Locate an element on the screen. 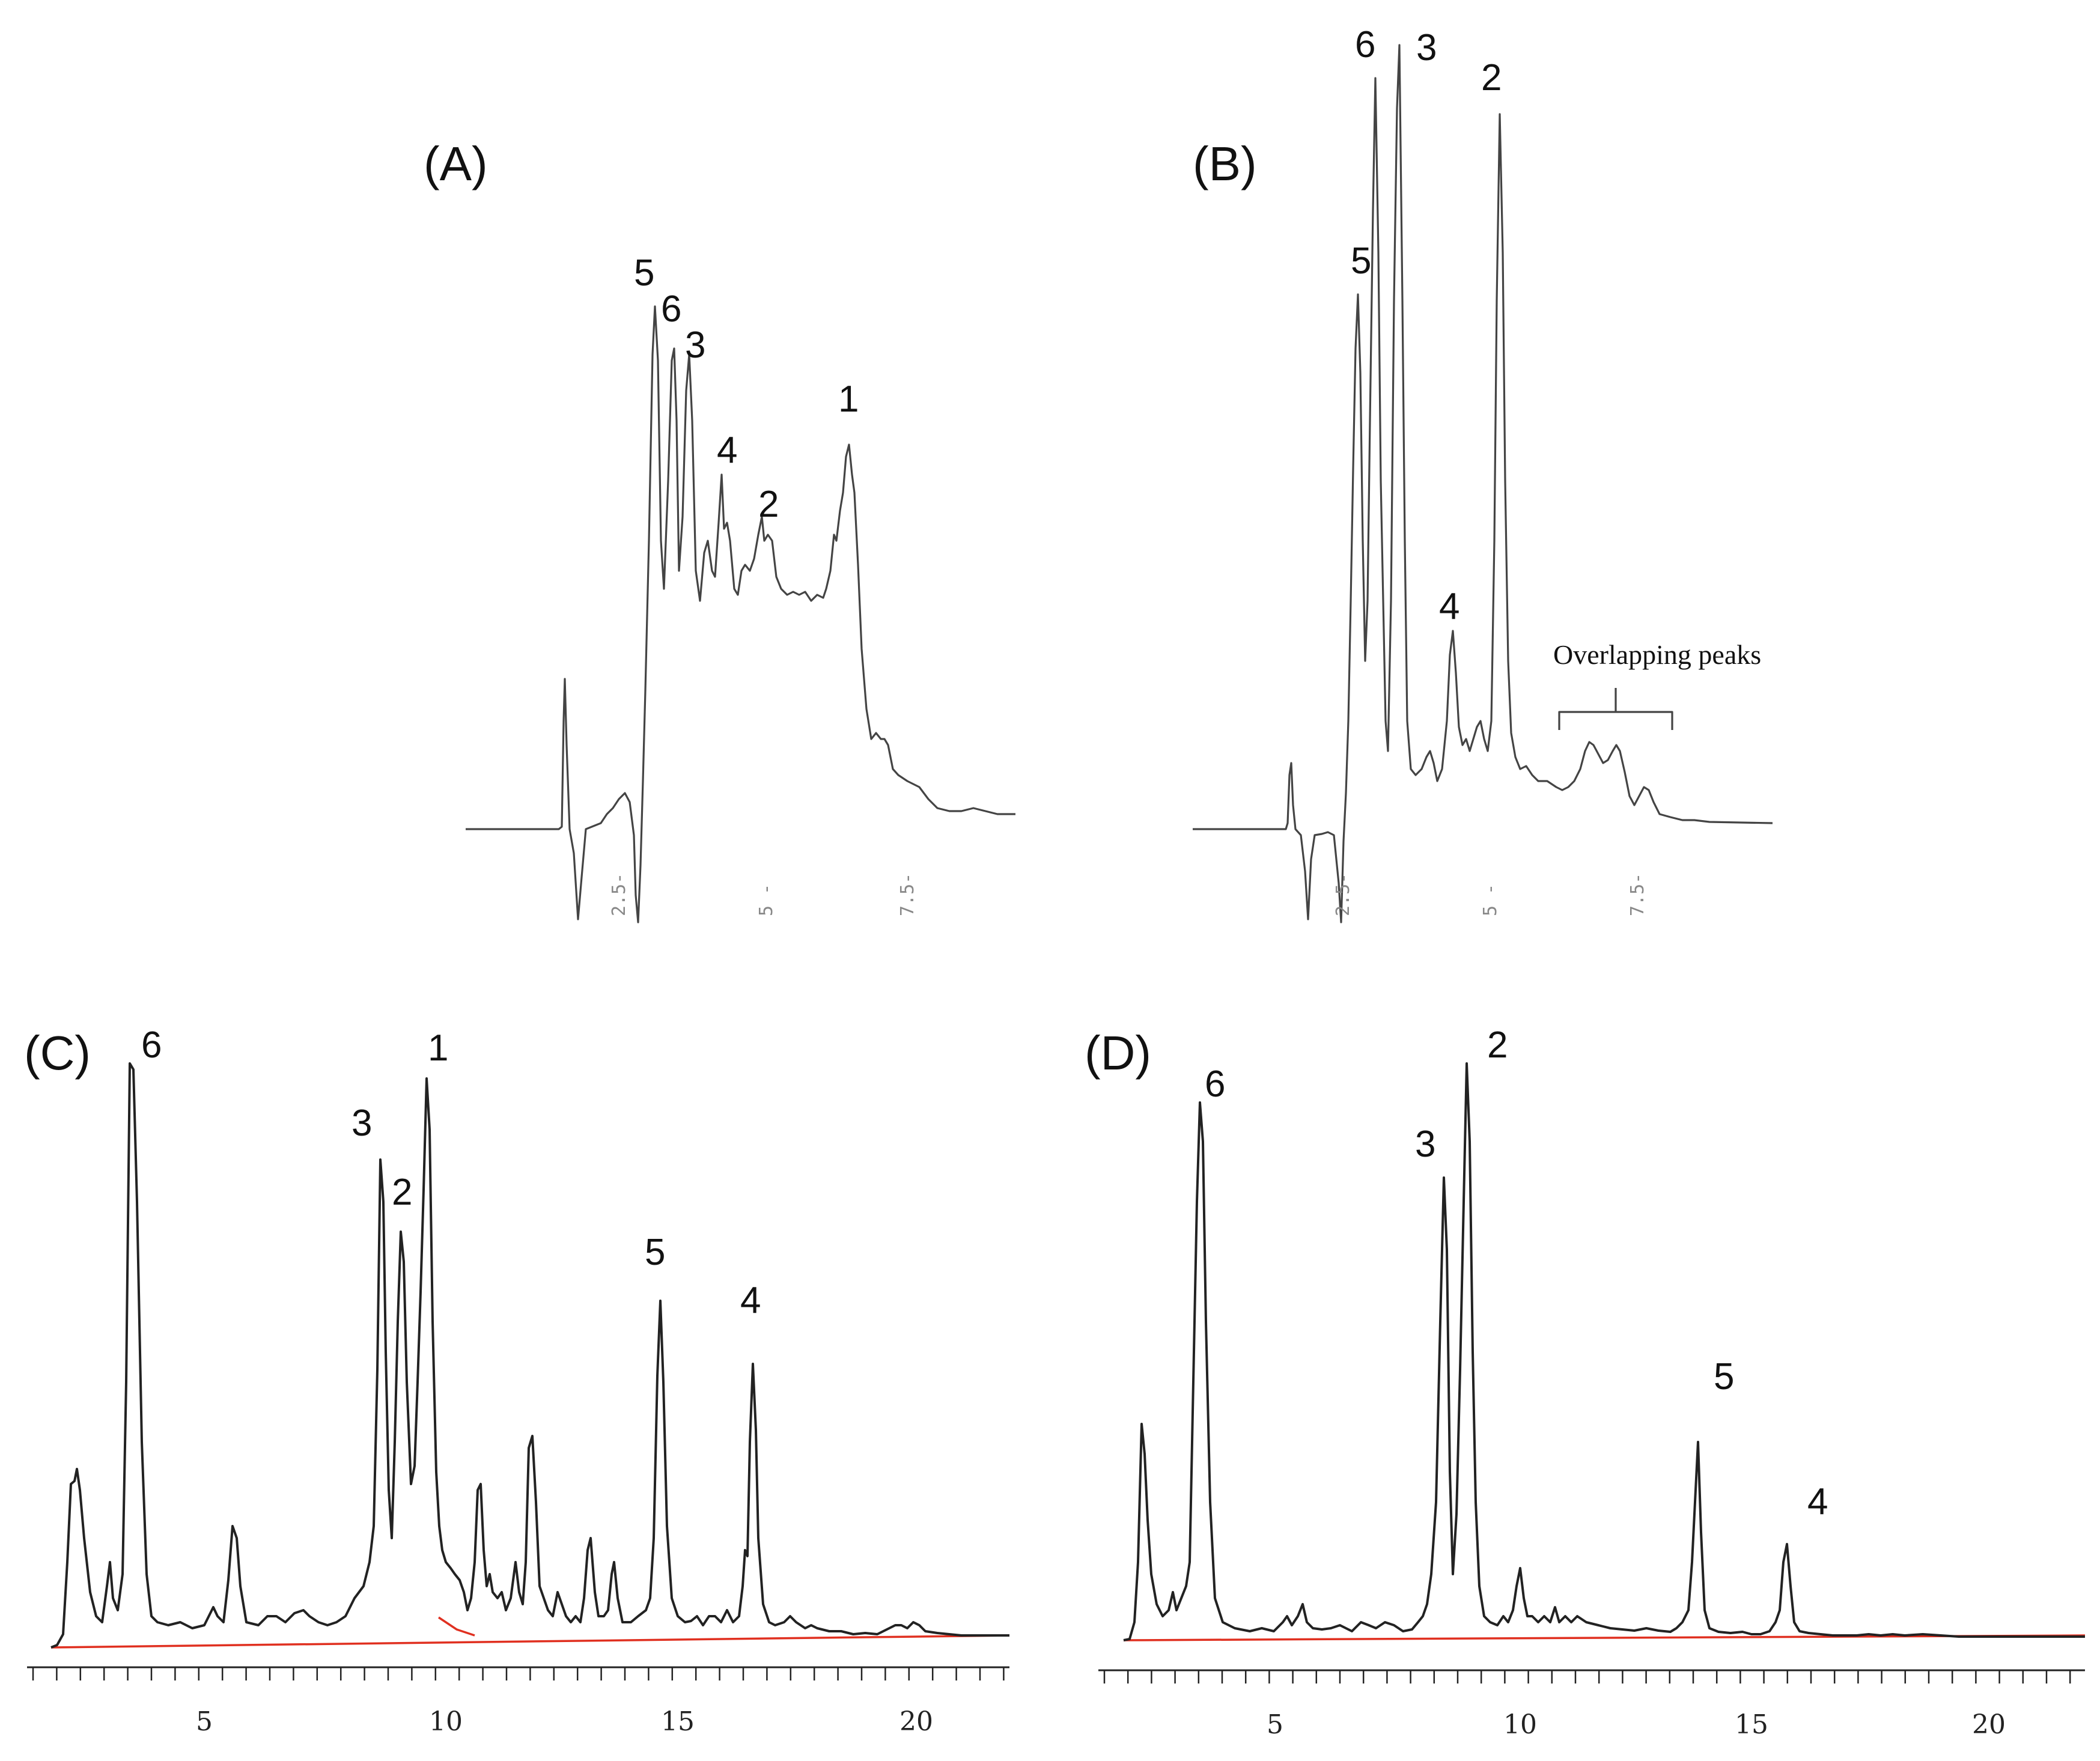 The image size is (2100, 1761). panel-a: (A) 2.5- 5 - 7.5- 5 6 3 4 2 1 is located at coordinates (719, 530).